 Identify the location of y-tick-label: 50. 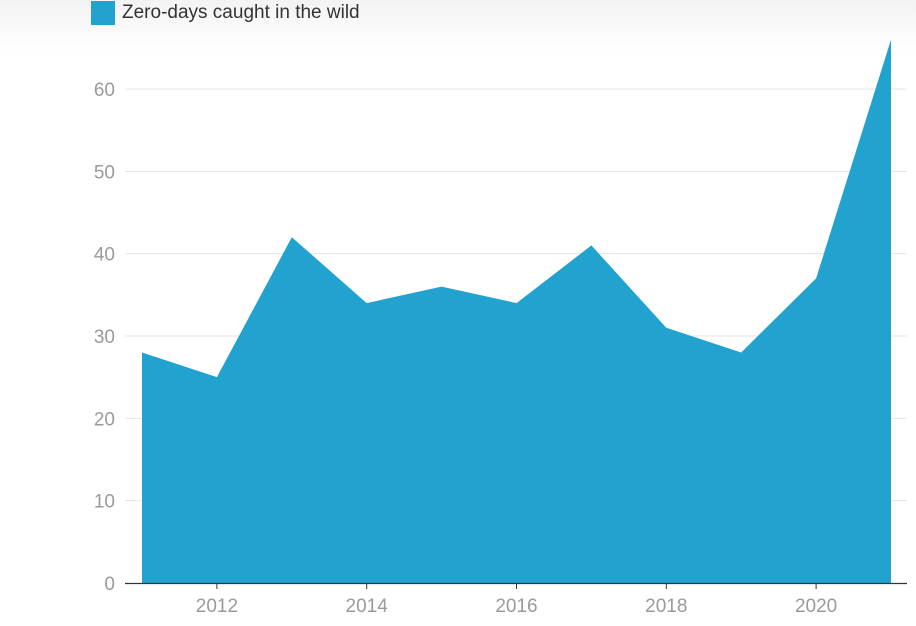
(104, 172).